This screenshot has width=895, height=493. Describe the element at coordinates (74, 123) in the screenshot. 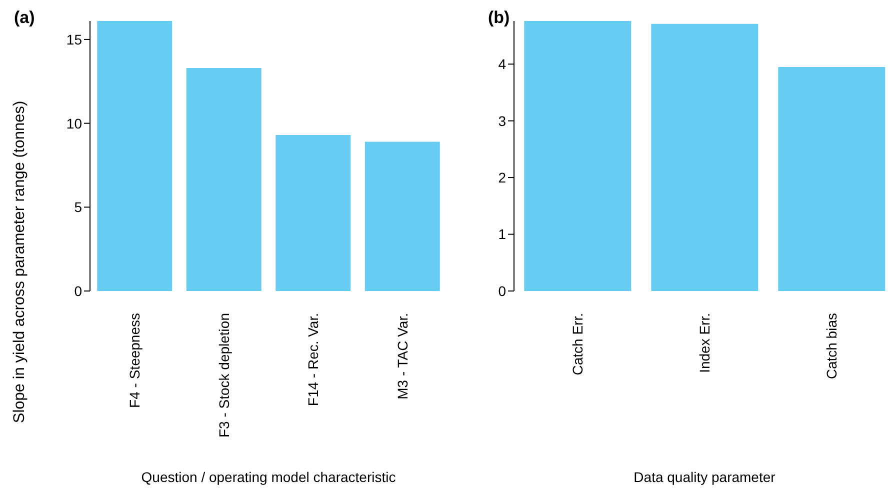

I see `y-tick-label: 10` at that location.